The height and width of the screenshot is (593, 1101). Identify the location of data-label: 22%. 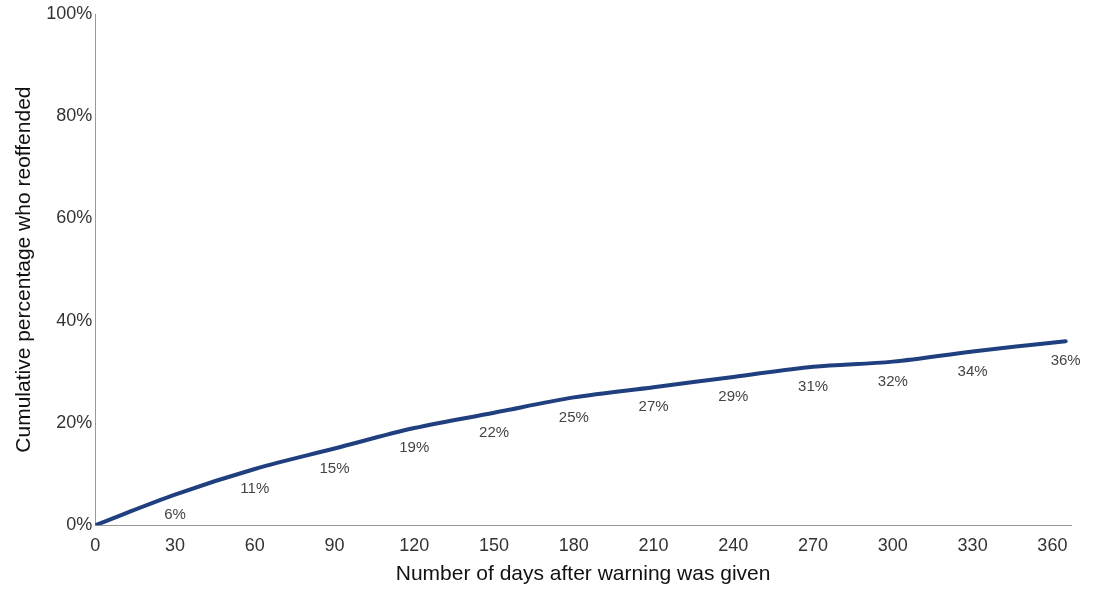
(494, 431).